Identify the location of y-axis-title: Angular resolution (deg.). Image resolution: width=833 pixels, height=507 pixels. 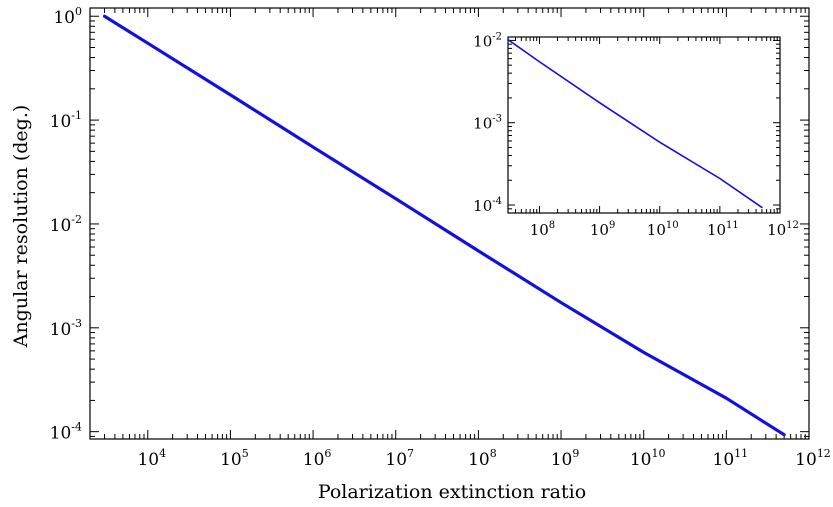
(21, 227).